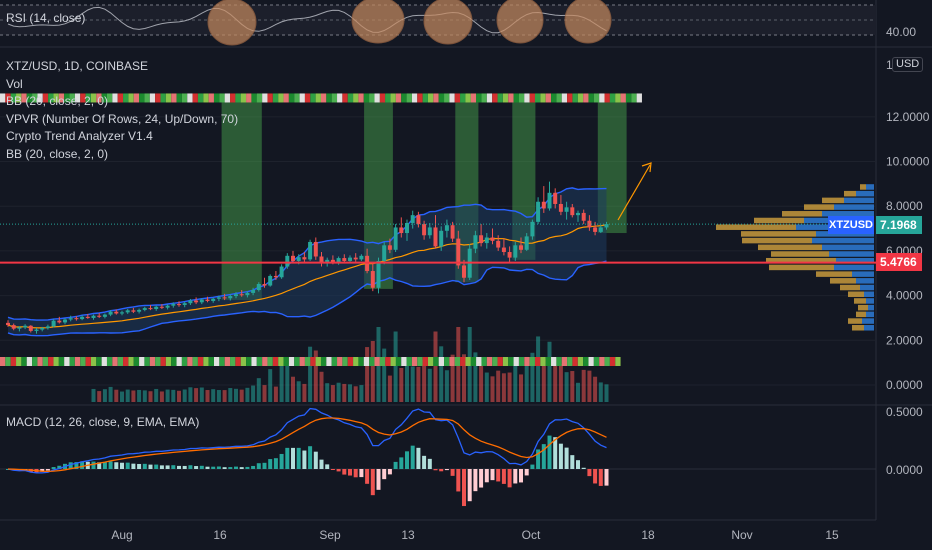 Image resolution: width=932 pixels, height=550 pixels. Describe the element at coordinates (899, 262) in the screenshot. I see `level-price-tag: 5.4766` at that location.